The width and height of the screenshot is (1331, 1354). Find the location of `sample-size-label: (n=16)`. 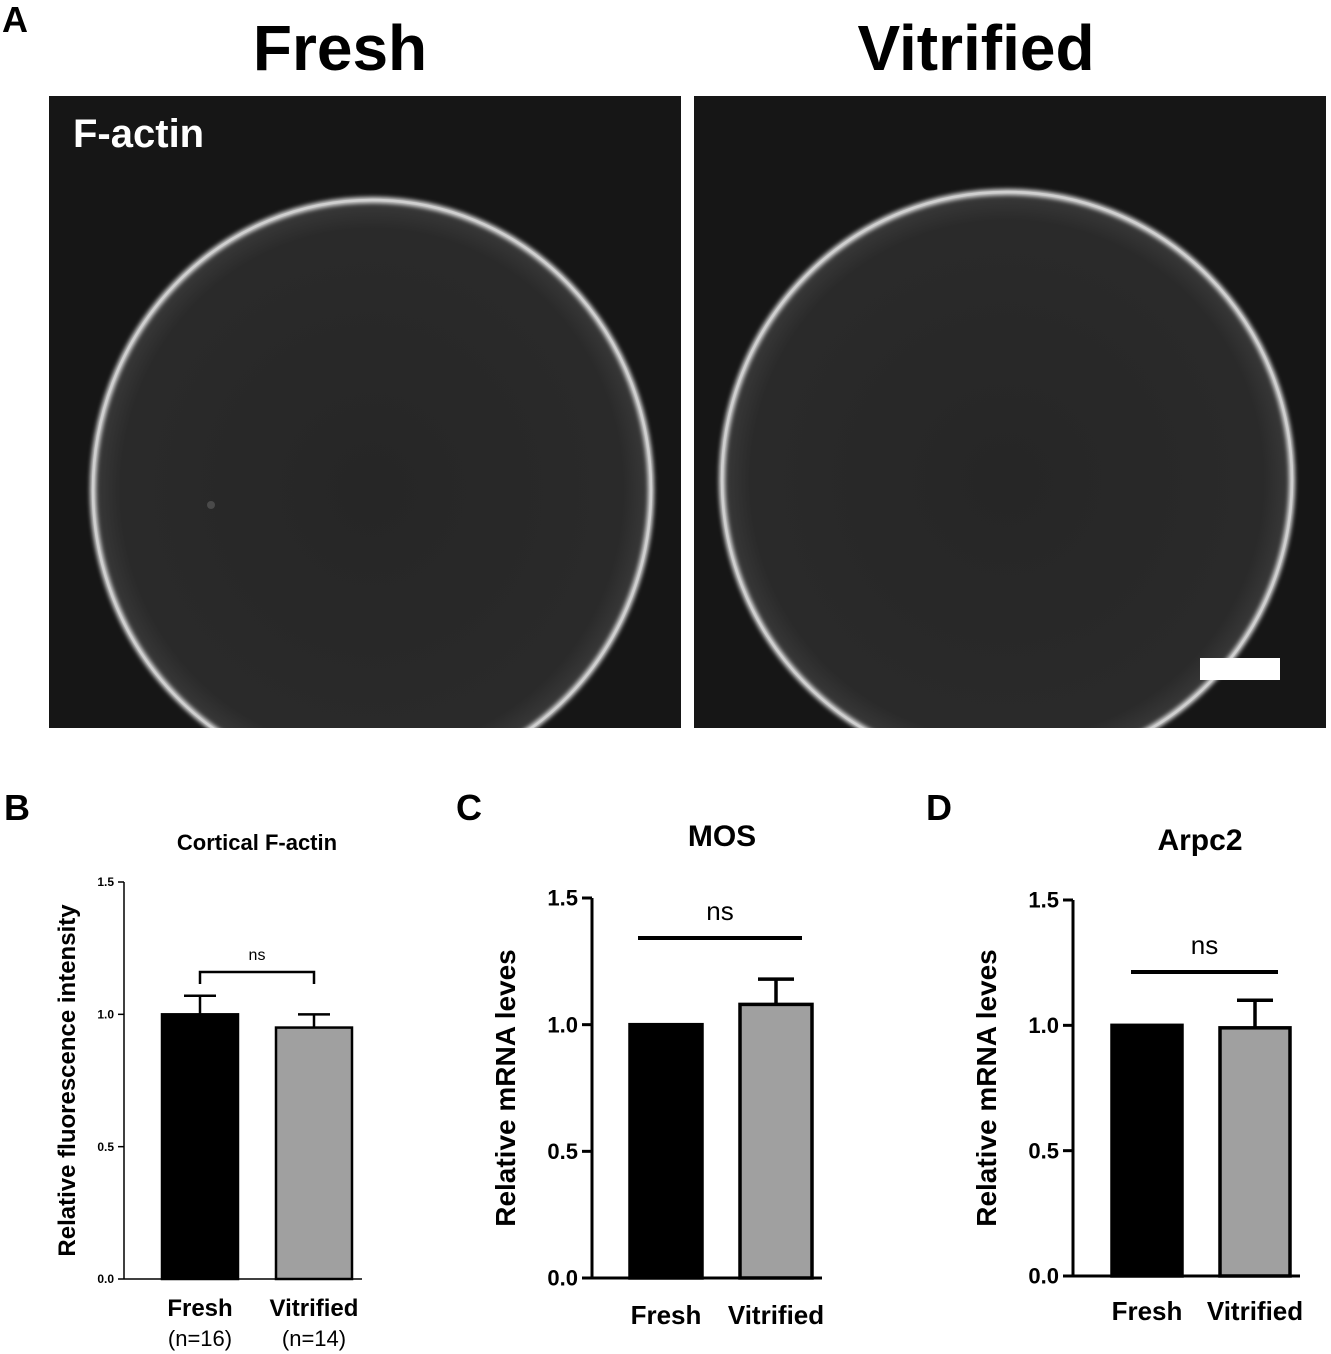

sample-size-label: (n=16) is located at coordinates (200, 1338).